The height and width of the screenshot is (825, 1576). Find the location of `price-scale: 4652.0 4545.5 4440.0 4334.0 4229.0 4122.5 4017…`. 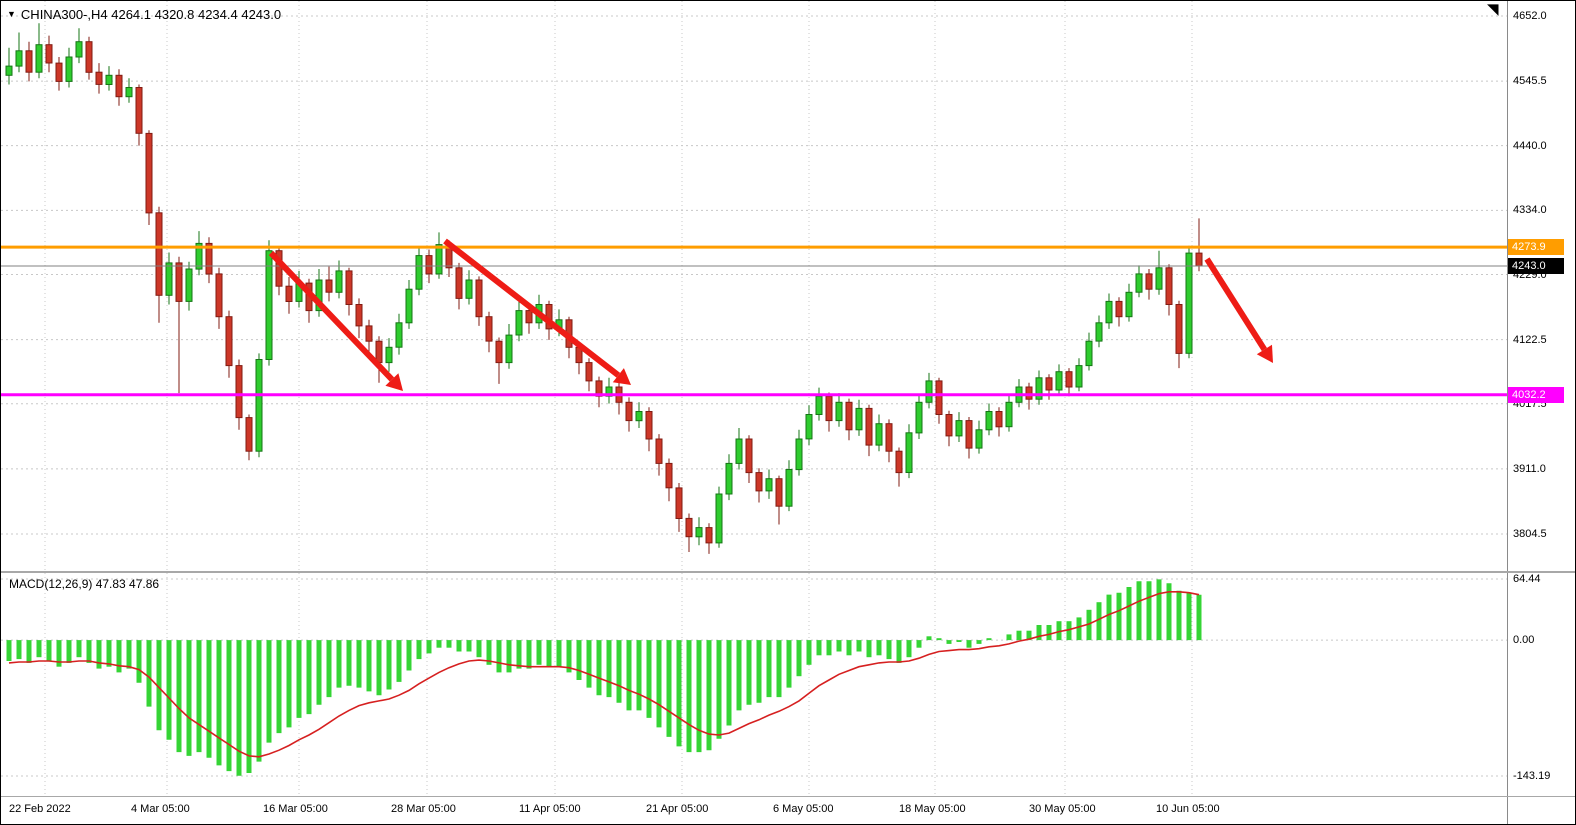

price-scale: 4652.0 4545.5 4440.0 4334.0 4229.0 4122.5 4017… is located at coordinates (1541, 412).